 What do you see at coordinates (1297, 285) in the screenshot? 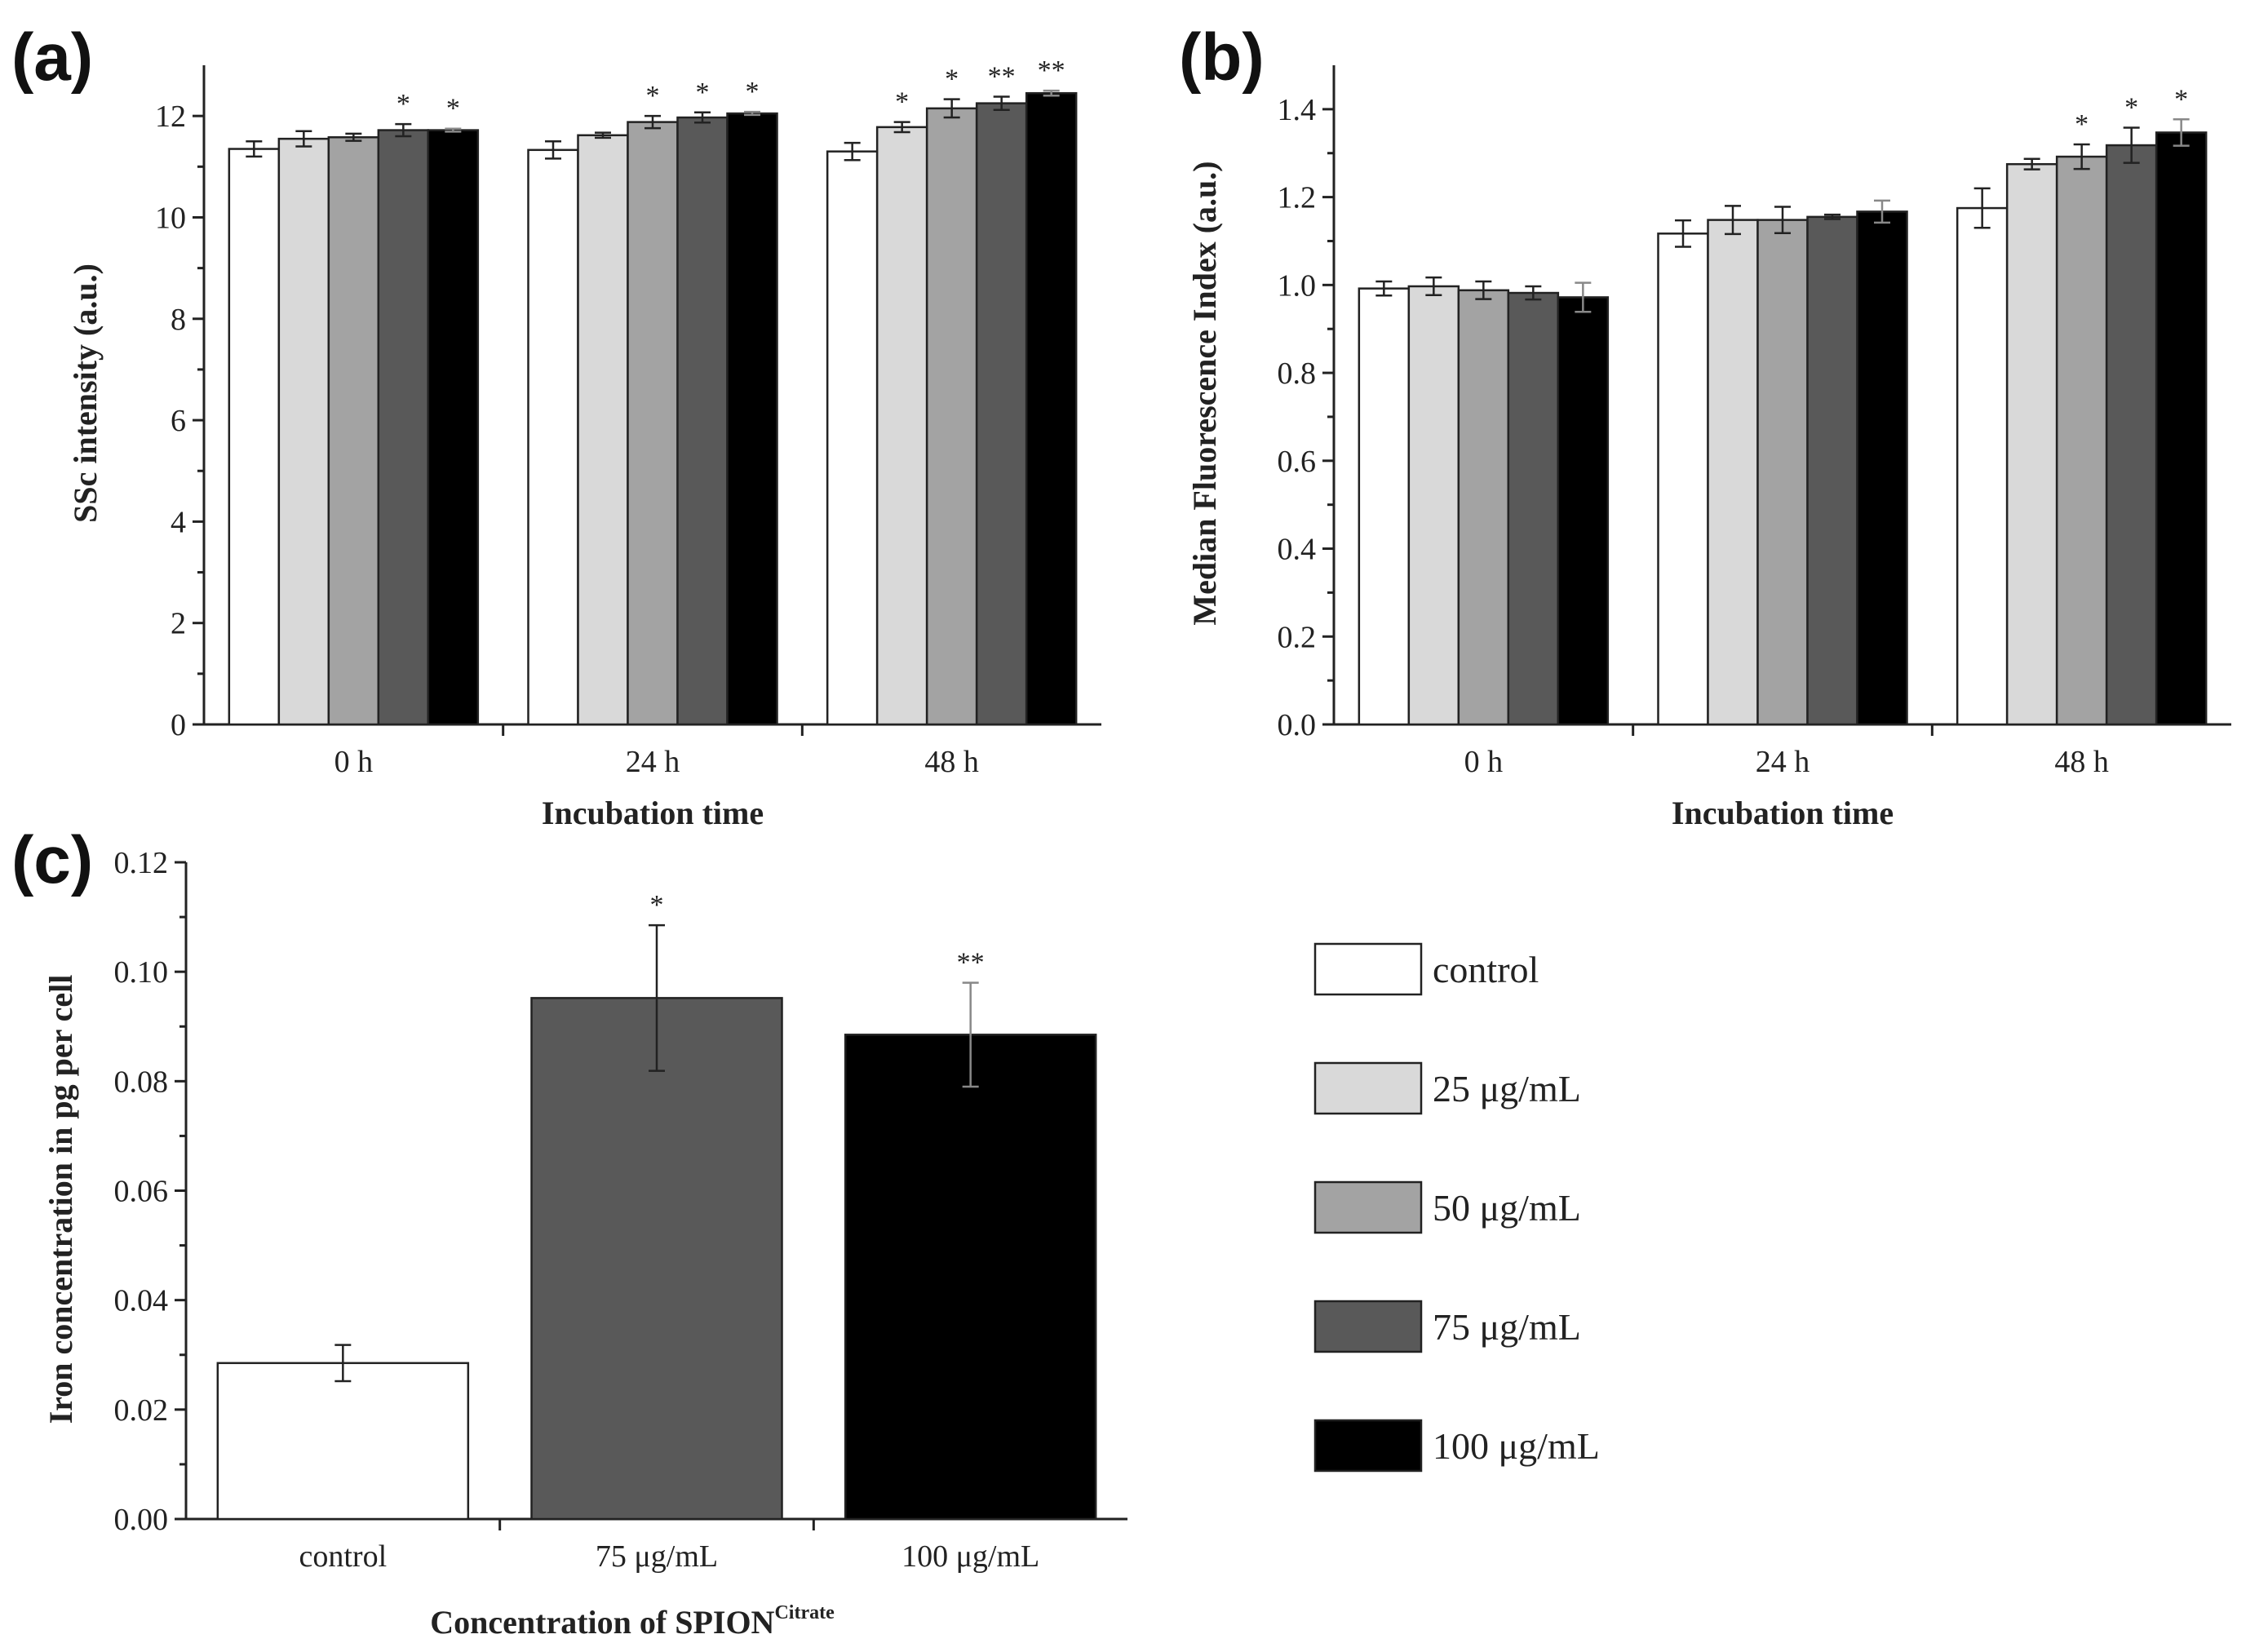
I see `panel-b-y-tick-label: 1.0` at bounding box center [1297, 285].